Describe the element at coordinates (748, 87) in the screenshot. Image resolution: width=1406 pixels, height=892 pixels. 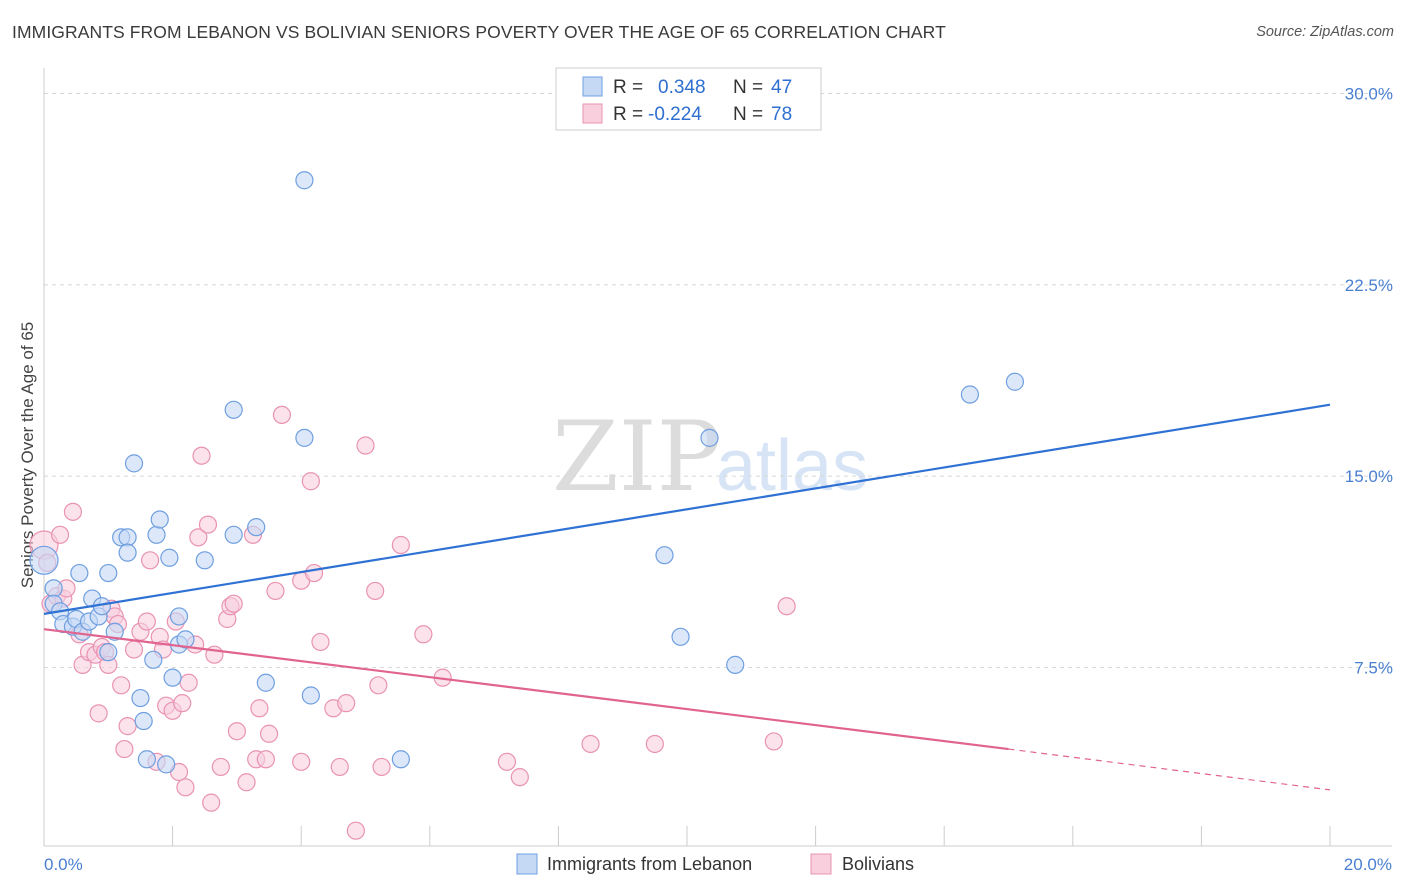
I see `legend-n-label-lebanon: N =` at that location.